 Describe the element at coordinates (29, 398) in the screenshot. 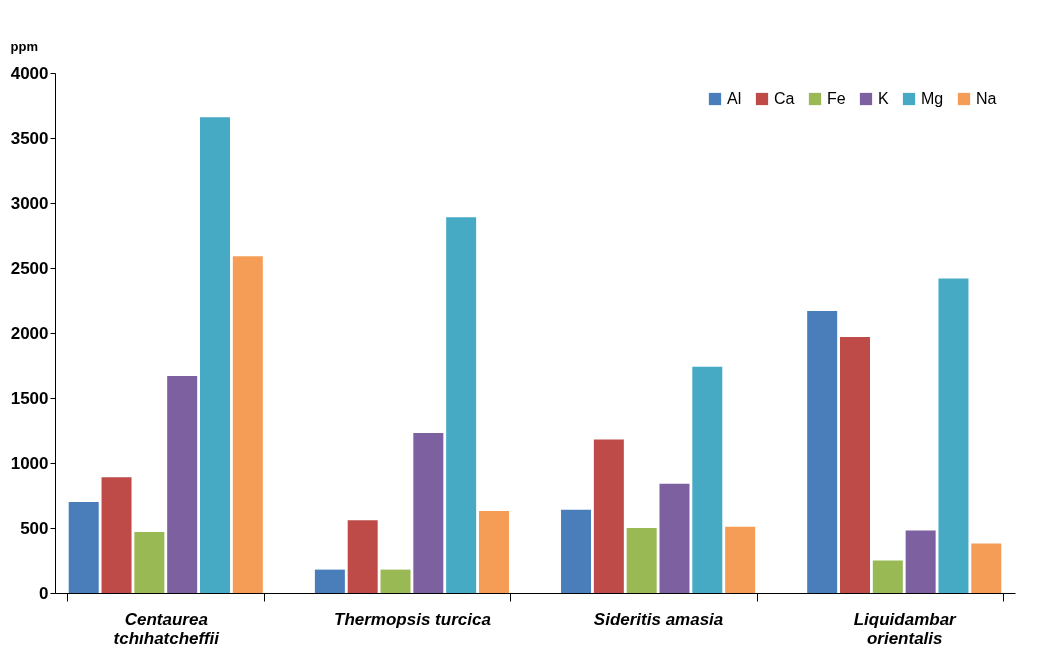

I see `y-tick-label: 1500` at that location.